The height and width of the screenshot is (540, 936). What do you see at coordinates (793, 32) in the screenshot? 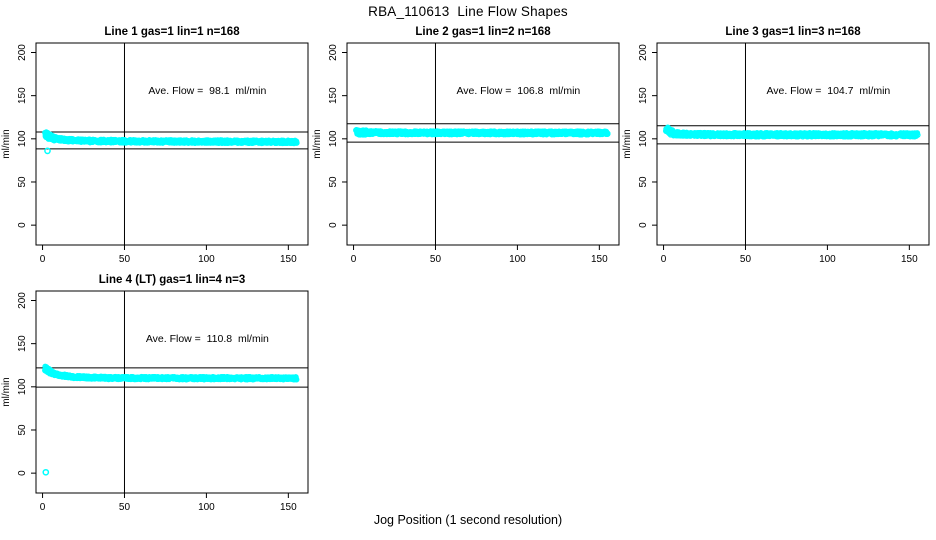
I see `subplot-title: Line 3 gas=1 lin=3 n=168` at bounding box center [793, 32].